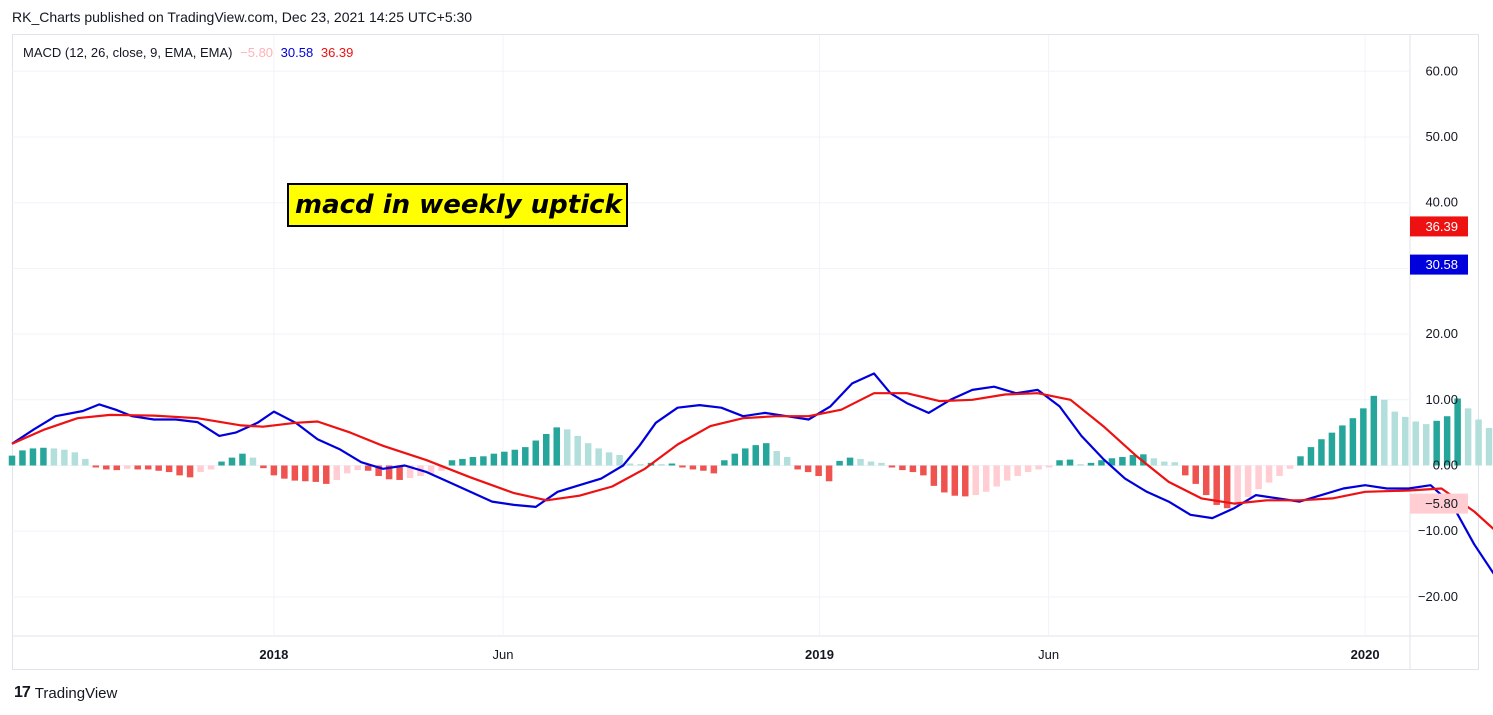  What do you see at coordinates (1048, 654) in the screenshot?
I see `x-tick-label: Jun` at bounding box center [1048, 654].